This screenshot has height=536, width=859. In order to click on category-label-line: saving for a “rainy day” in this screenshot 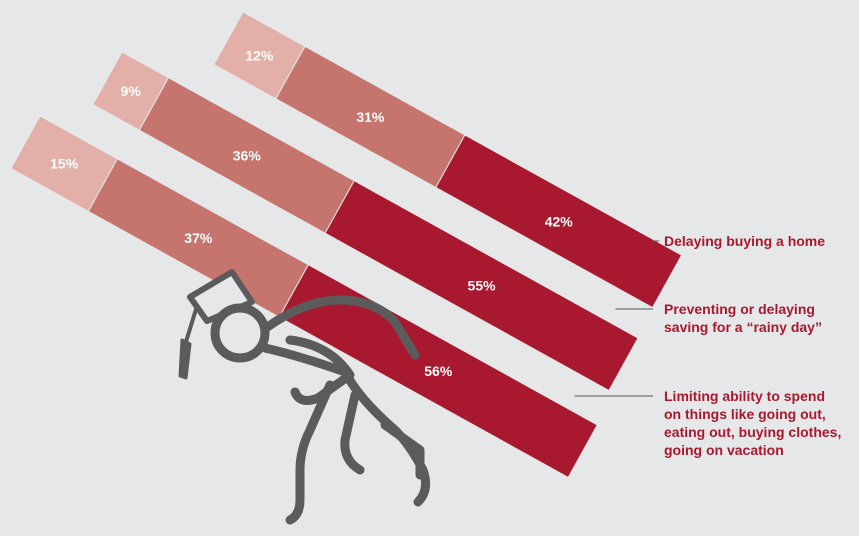, I will do `click(743, 327)`.